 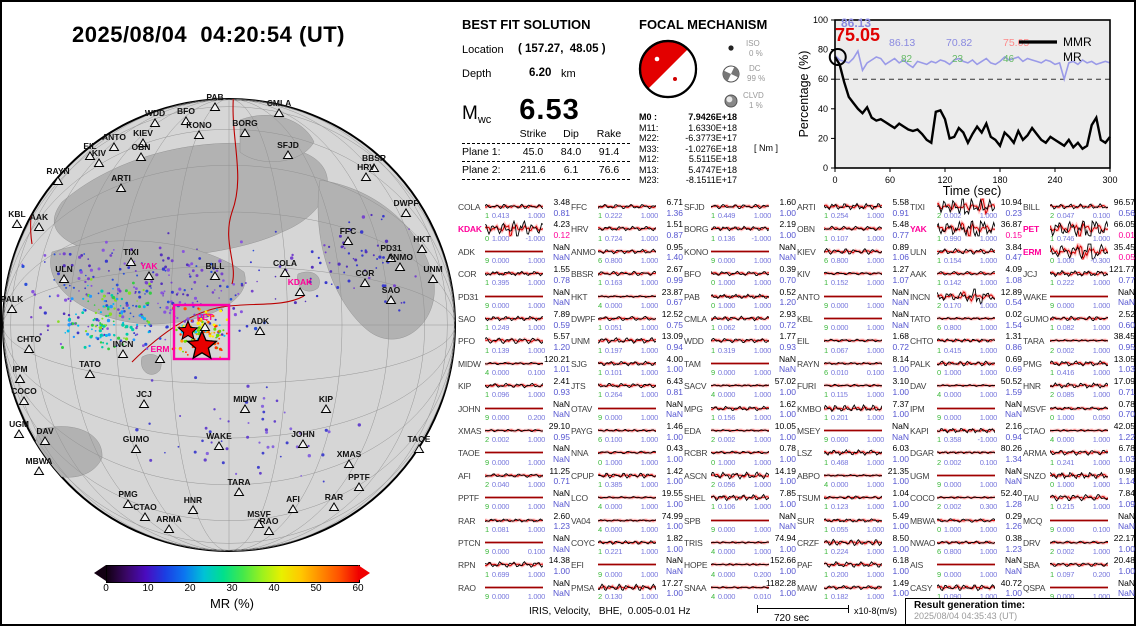 I want to click on cell-parameters: 1 0.055 1.000, so click(x=854, y=529).